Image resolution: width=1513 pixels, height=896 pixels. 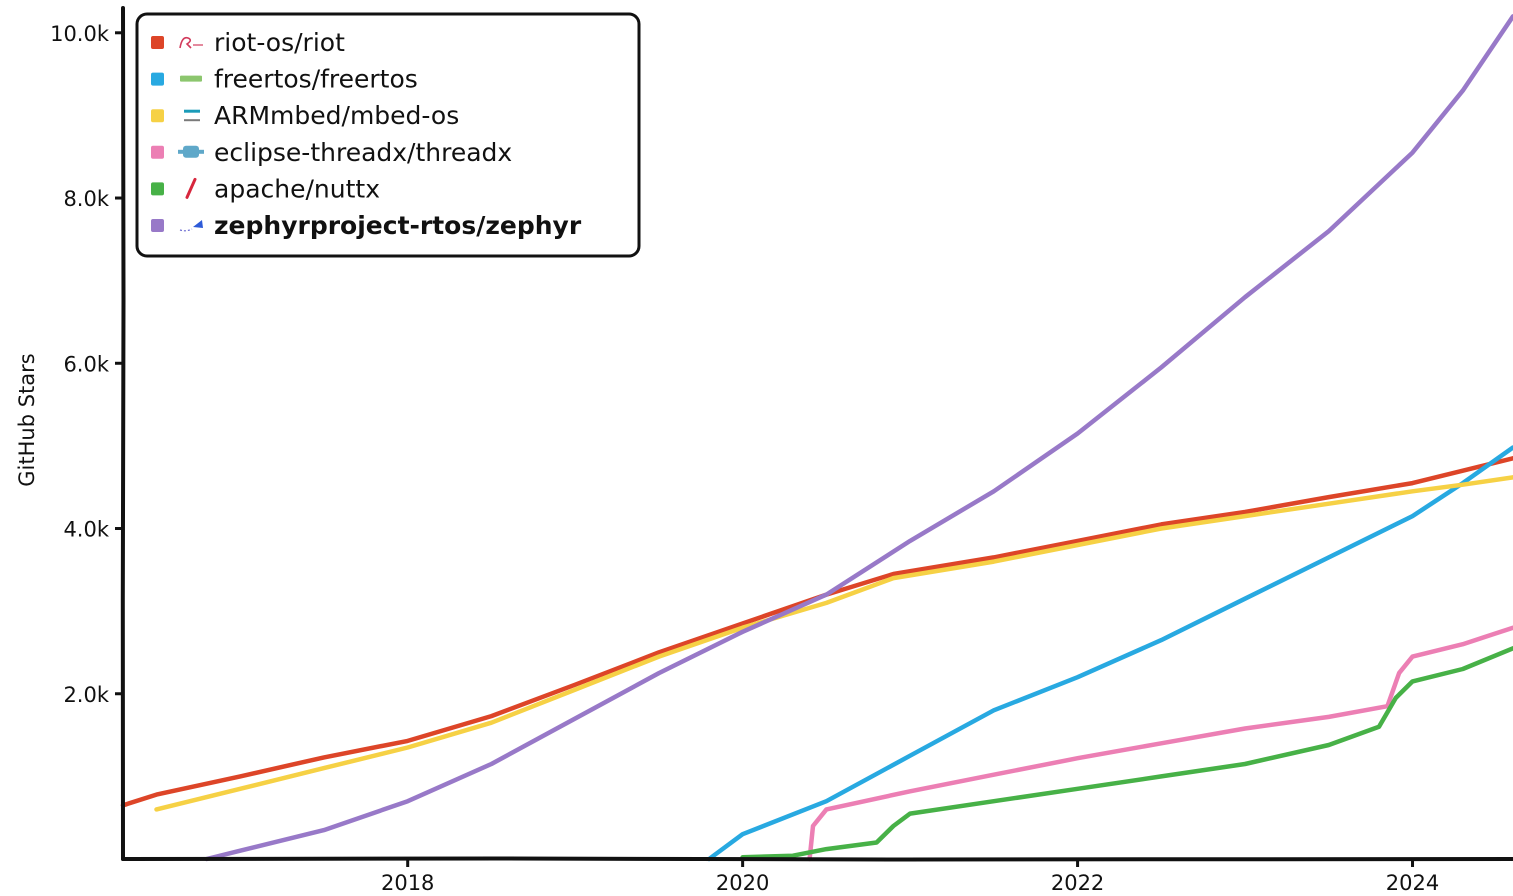 What do you see at coordinates (1077, 883) in the screenshot?
I see `x-tick-label: 2022` at bounding box center [1077, 883].